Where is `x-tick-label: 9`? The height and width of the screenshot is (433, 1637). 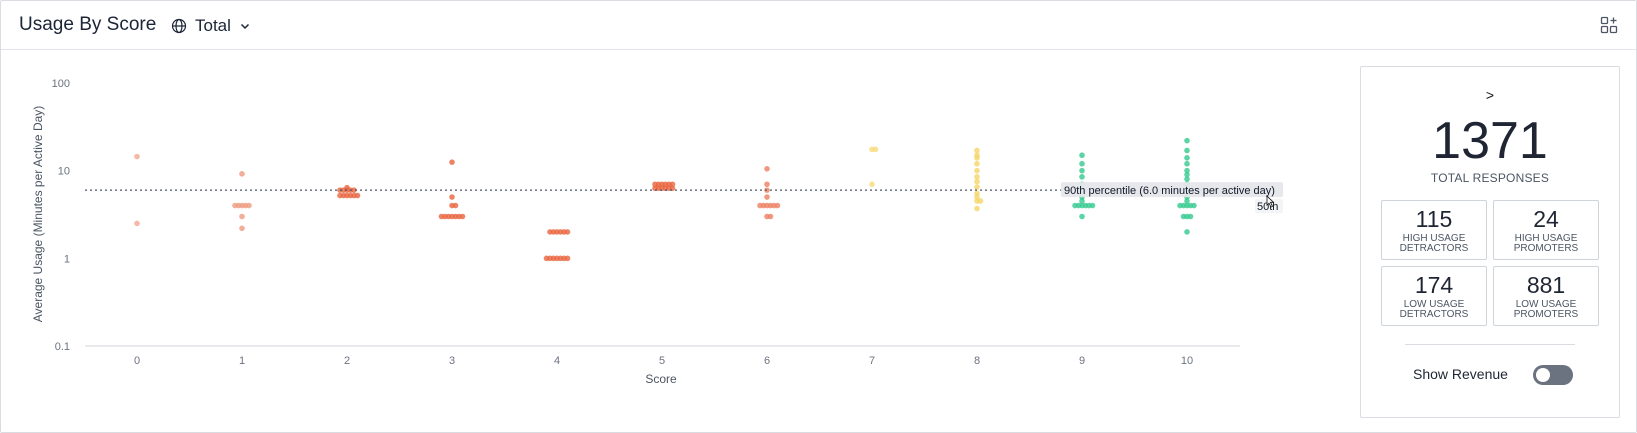 x-tick-label: 9 is located at coordinates (1082, 361).